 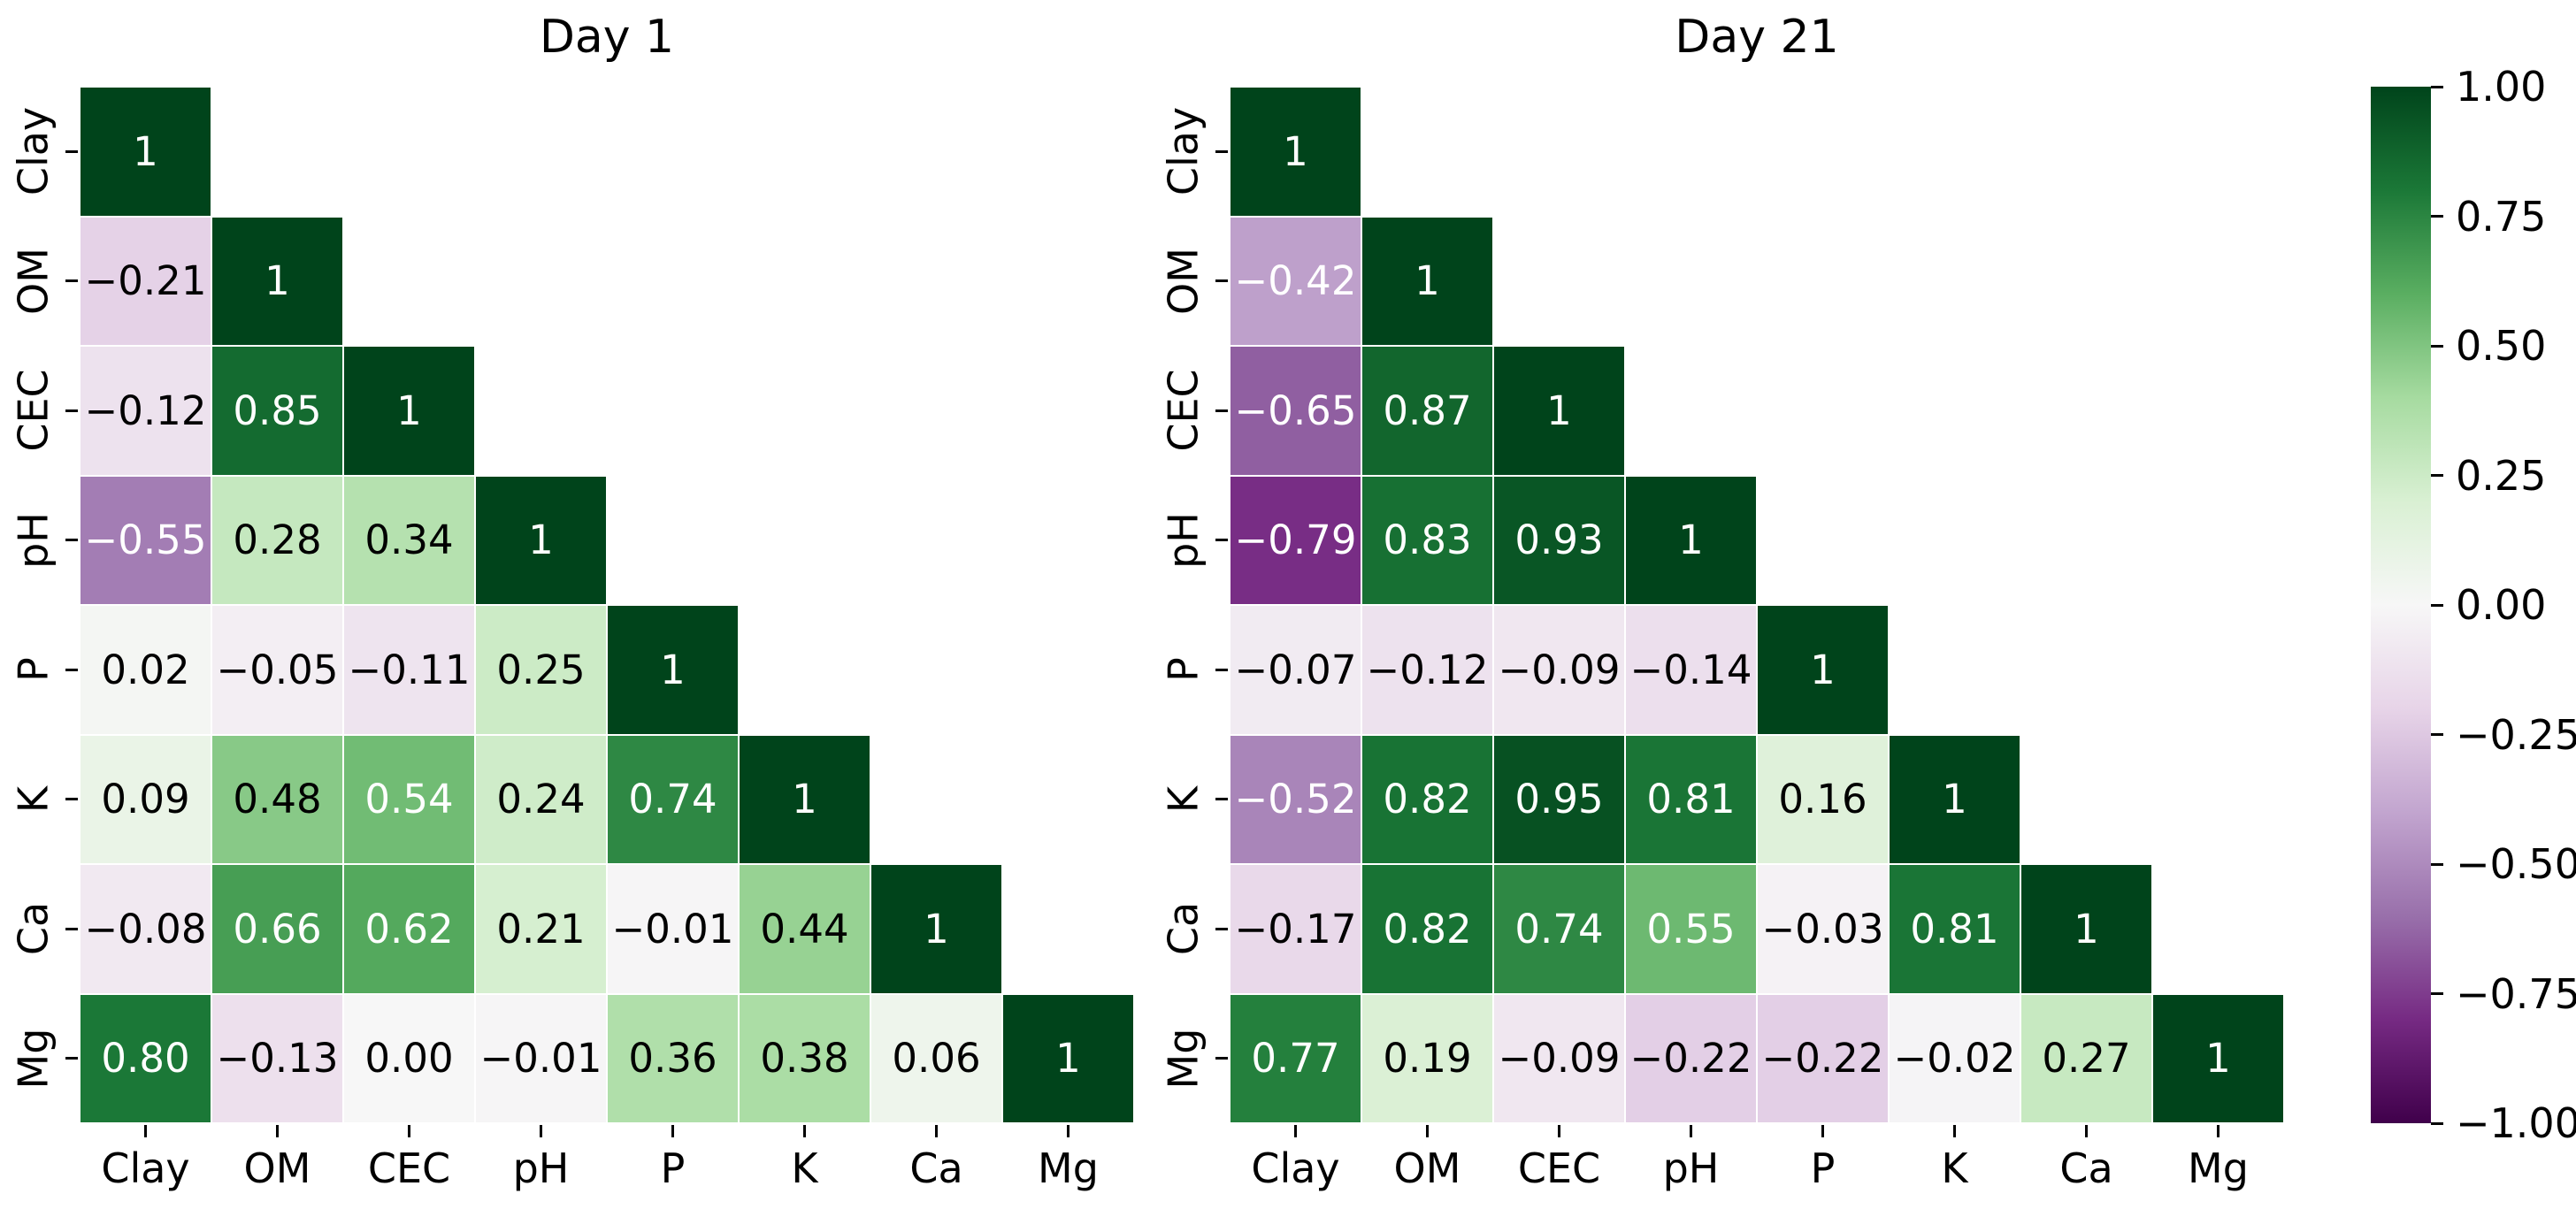 What do you see at coordinates (145, 670) in the screenshot?
I see `heatmap-cell-P-Clay: 0.02` at bounding box center [145, 670].